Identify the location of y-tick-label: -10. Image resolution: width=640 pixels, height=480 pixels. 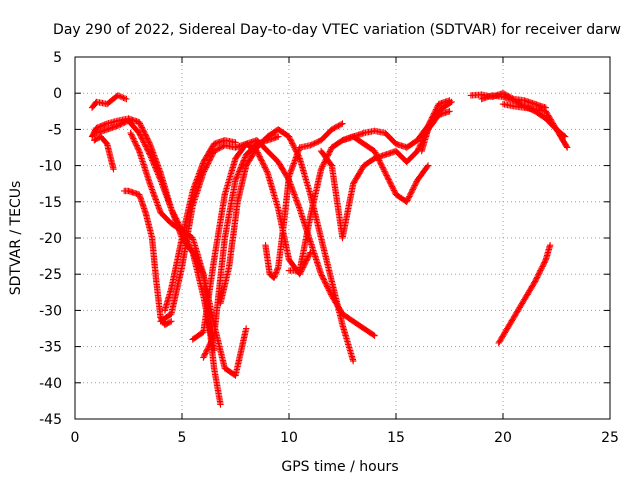
(50, 167).